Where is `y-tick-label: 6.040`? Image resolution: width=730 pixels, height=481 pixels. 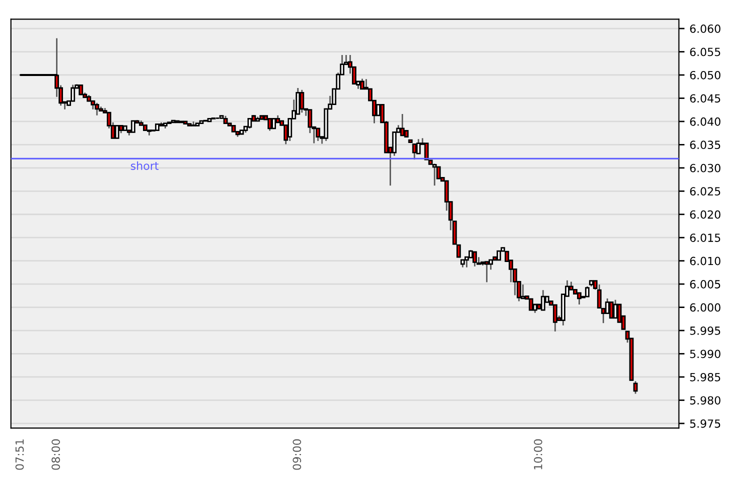
y-tick-label: 6.040 is located at coordinates (705, 121).